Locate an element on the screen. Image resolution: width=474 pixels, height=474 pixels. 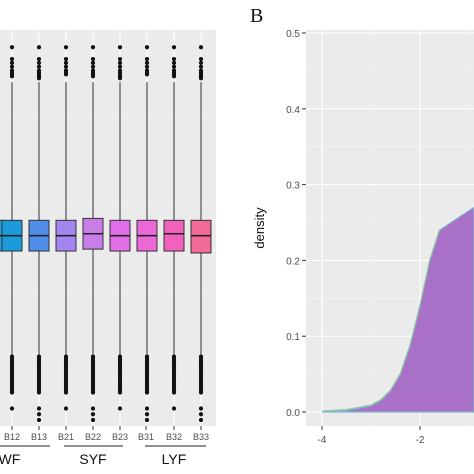
box-B33 is located at coordinates (201, 234).